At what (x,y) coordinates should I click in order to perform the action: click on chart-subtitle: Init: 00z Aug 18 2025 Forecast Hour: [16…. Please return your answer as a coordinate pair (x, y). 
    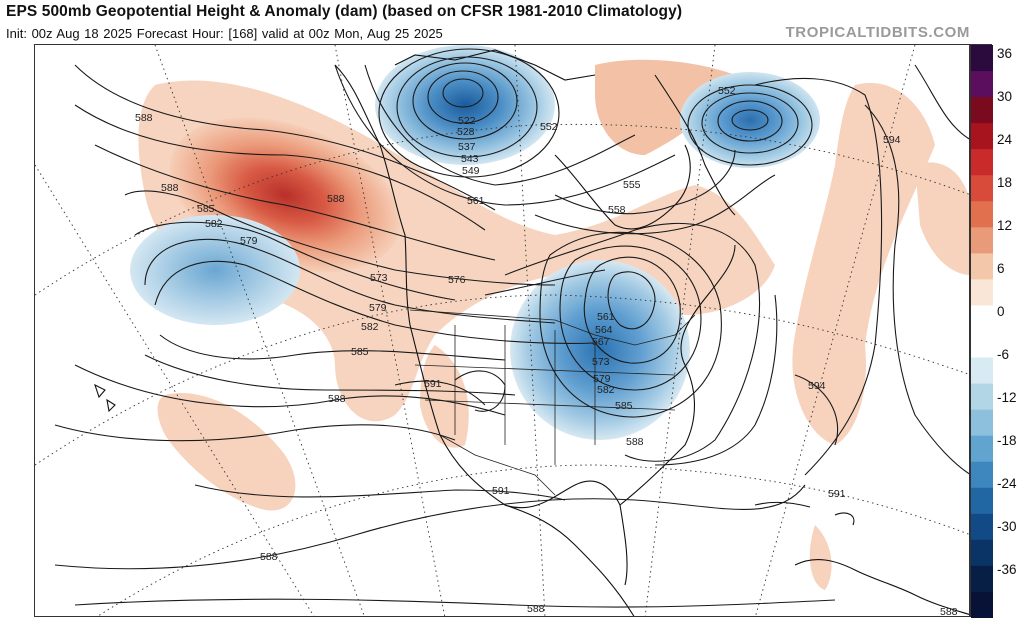
    Looking at the image, I should click on (224, 33).